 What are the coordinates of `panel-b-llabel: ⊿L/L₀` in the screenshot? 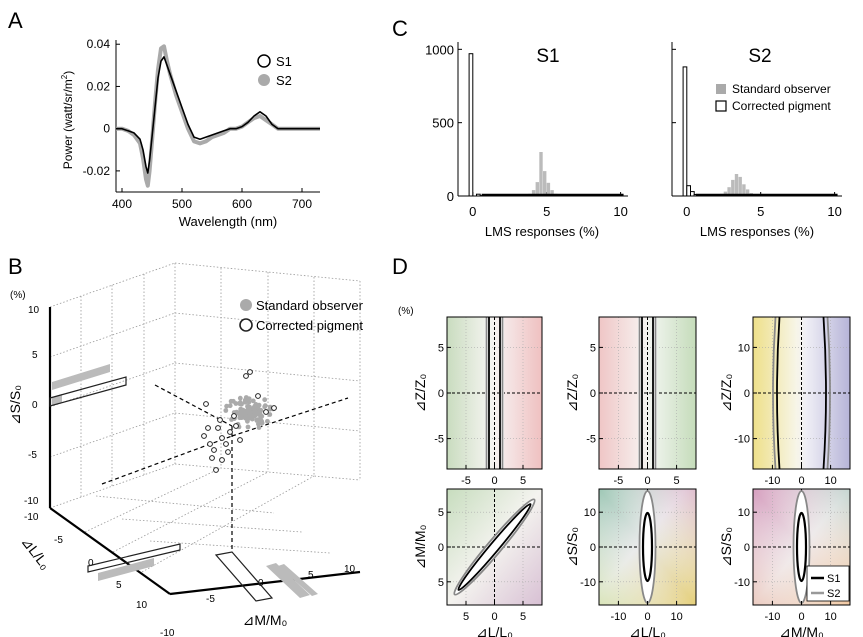 It's located at (36, 552).